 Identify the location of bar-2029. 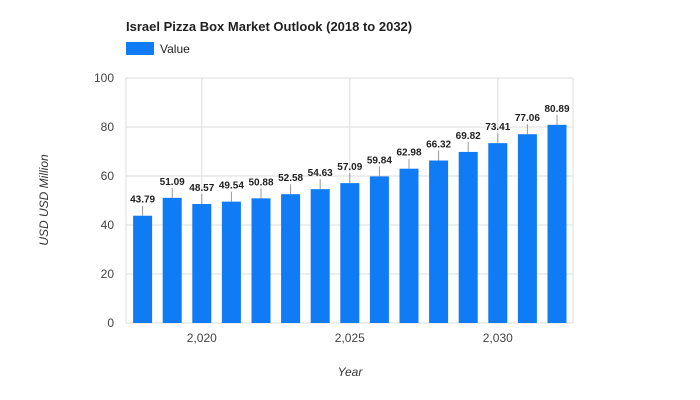
(468, 237).